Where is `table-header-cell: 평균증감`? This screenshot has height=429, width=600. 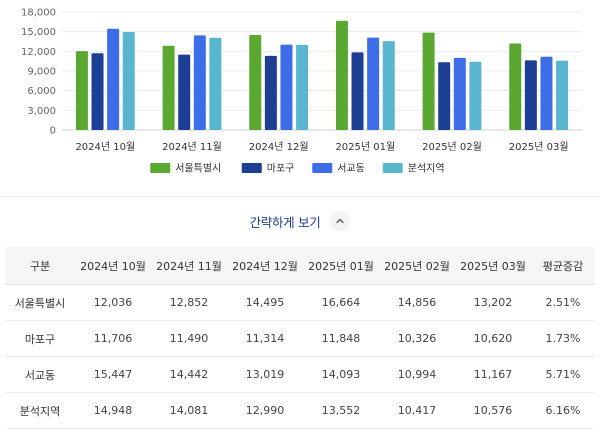 table-header-cell: 평균증감 is located at coordinates (563, 266).